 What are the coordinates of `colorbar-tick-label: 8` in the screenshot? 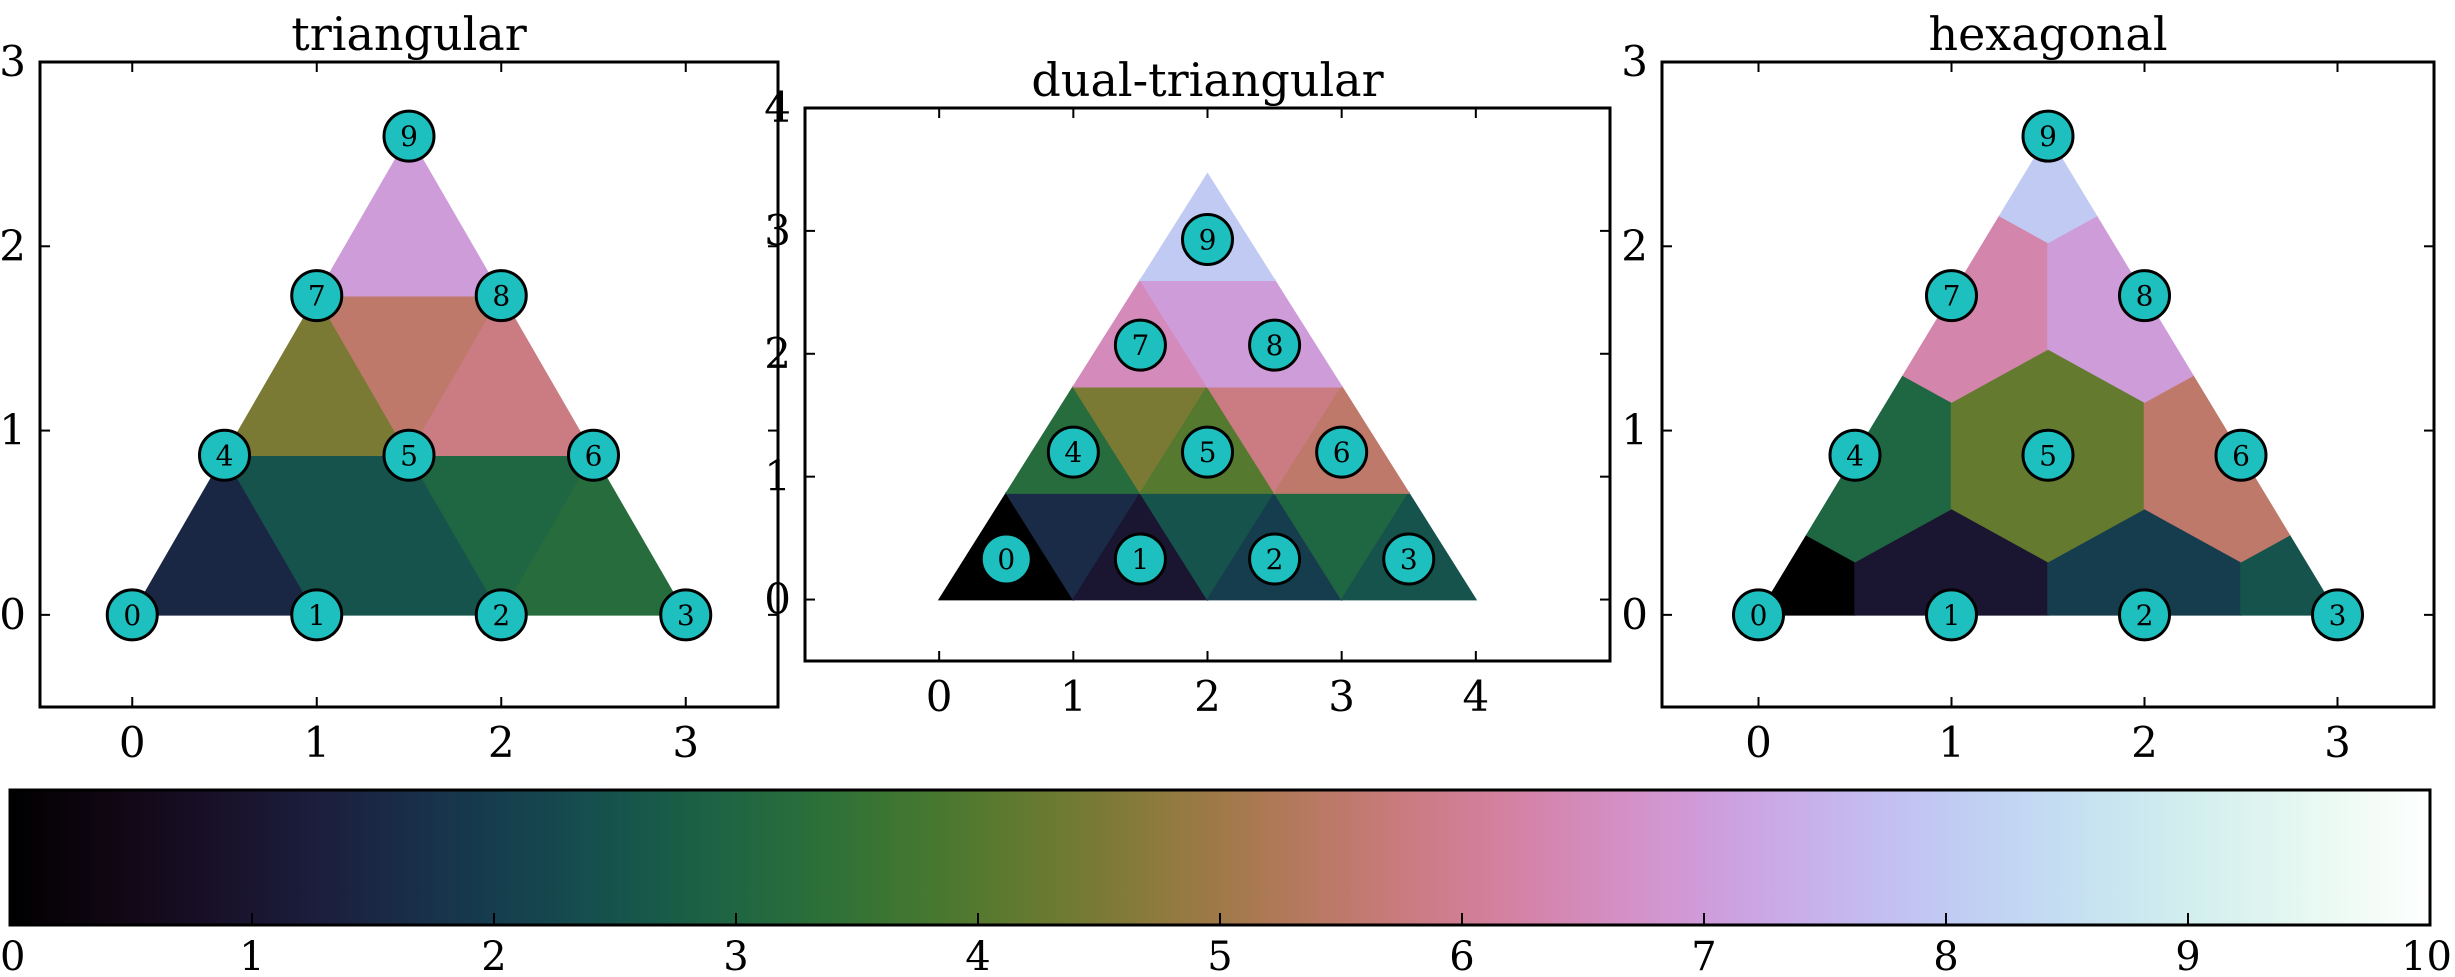 It's located at (1945, 955).